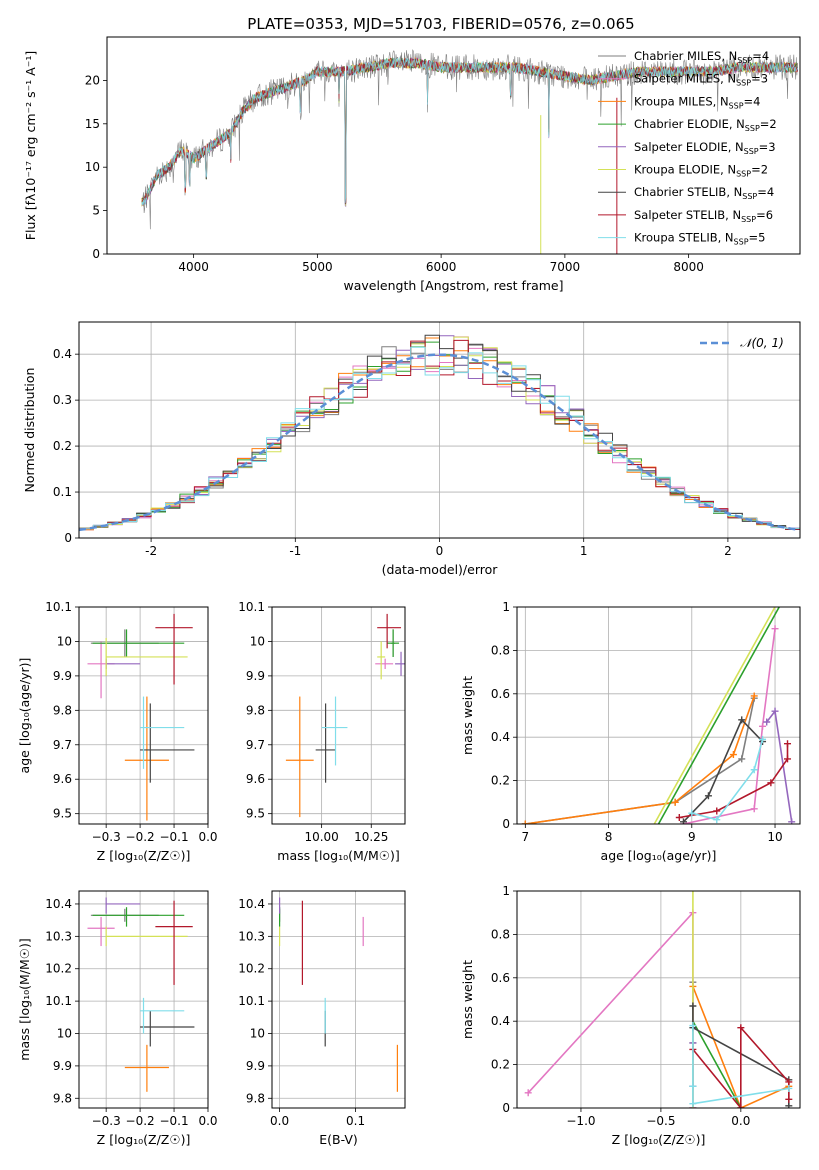 This screenshot has width=819, height=1170. I want to click on x-tick-label: 0.1, so click(355, 1121).